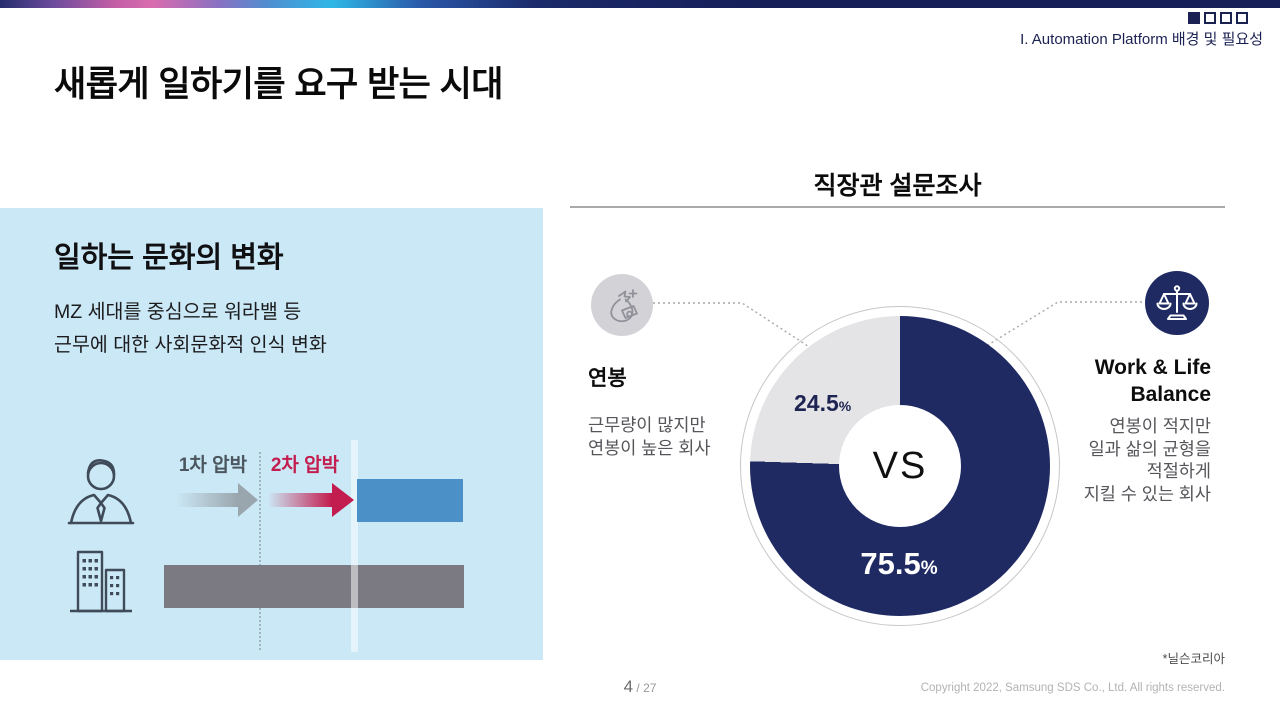  I want to click on wlb-heading-line1: Work & Life, so click(1152, 367).